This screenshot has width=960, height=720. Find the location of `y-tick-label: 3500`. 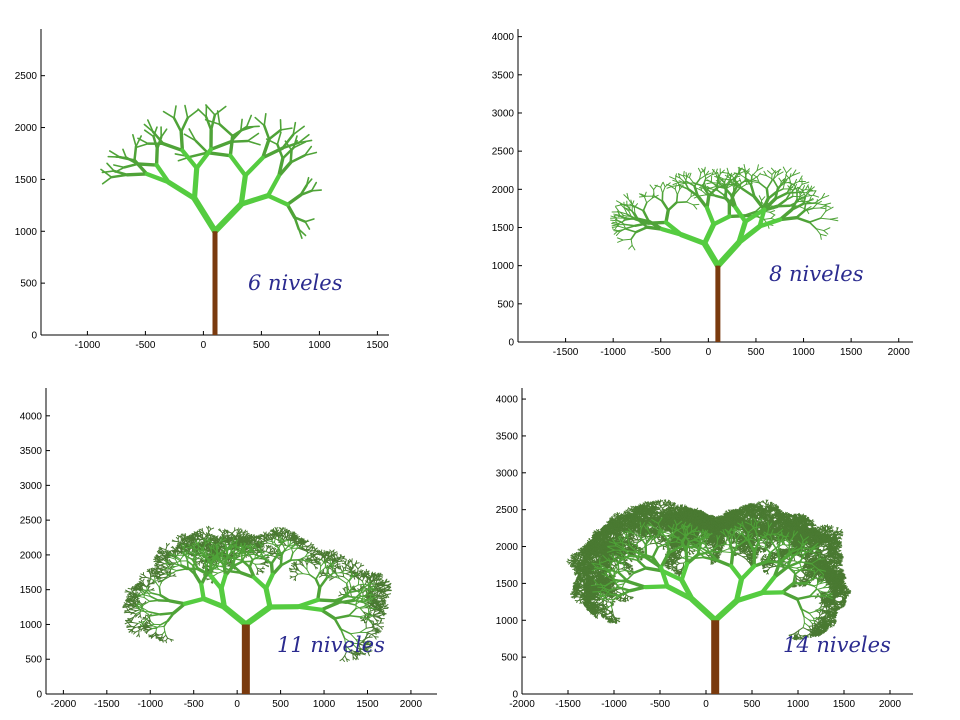

y-tick-label: 3500 is located at coordinates (507, 436).